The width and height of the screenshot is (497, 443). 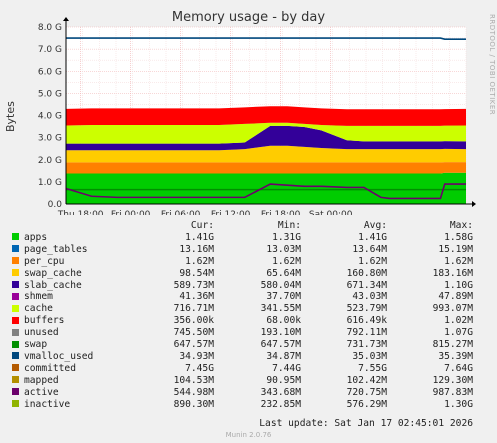 What do you see at coordinates (289, 225) in the screenshot?
I see `legend-header-min: Min:` at bounding box center [289, 225].